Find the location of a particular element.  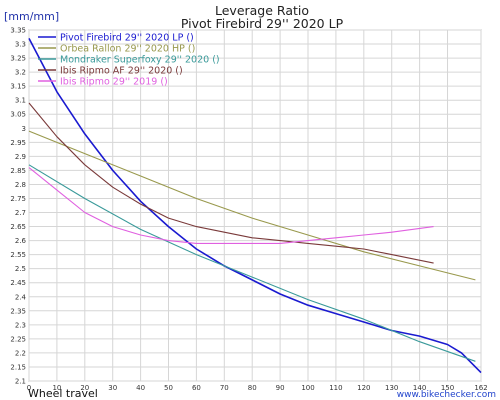

y-tick-label: 2.15 is located at coordinates (18, 367).